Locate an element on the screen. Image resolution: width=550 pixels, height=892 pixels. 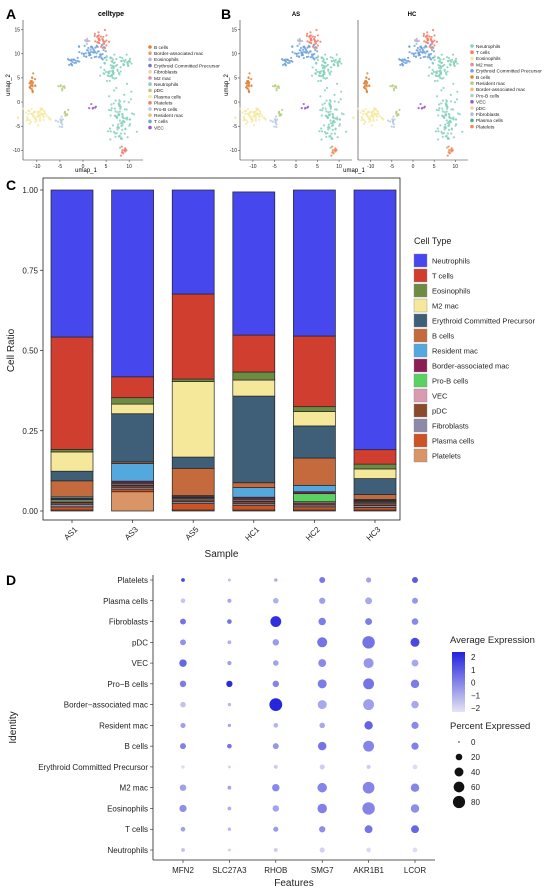
bar-y-tick-label: 1.00 is located at coordinates (30, 190).